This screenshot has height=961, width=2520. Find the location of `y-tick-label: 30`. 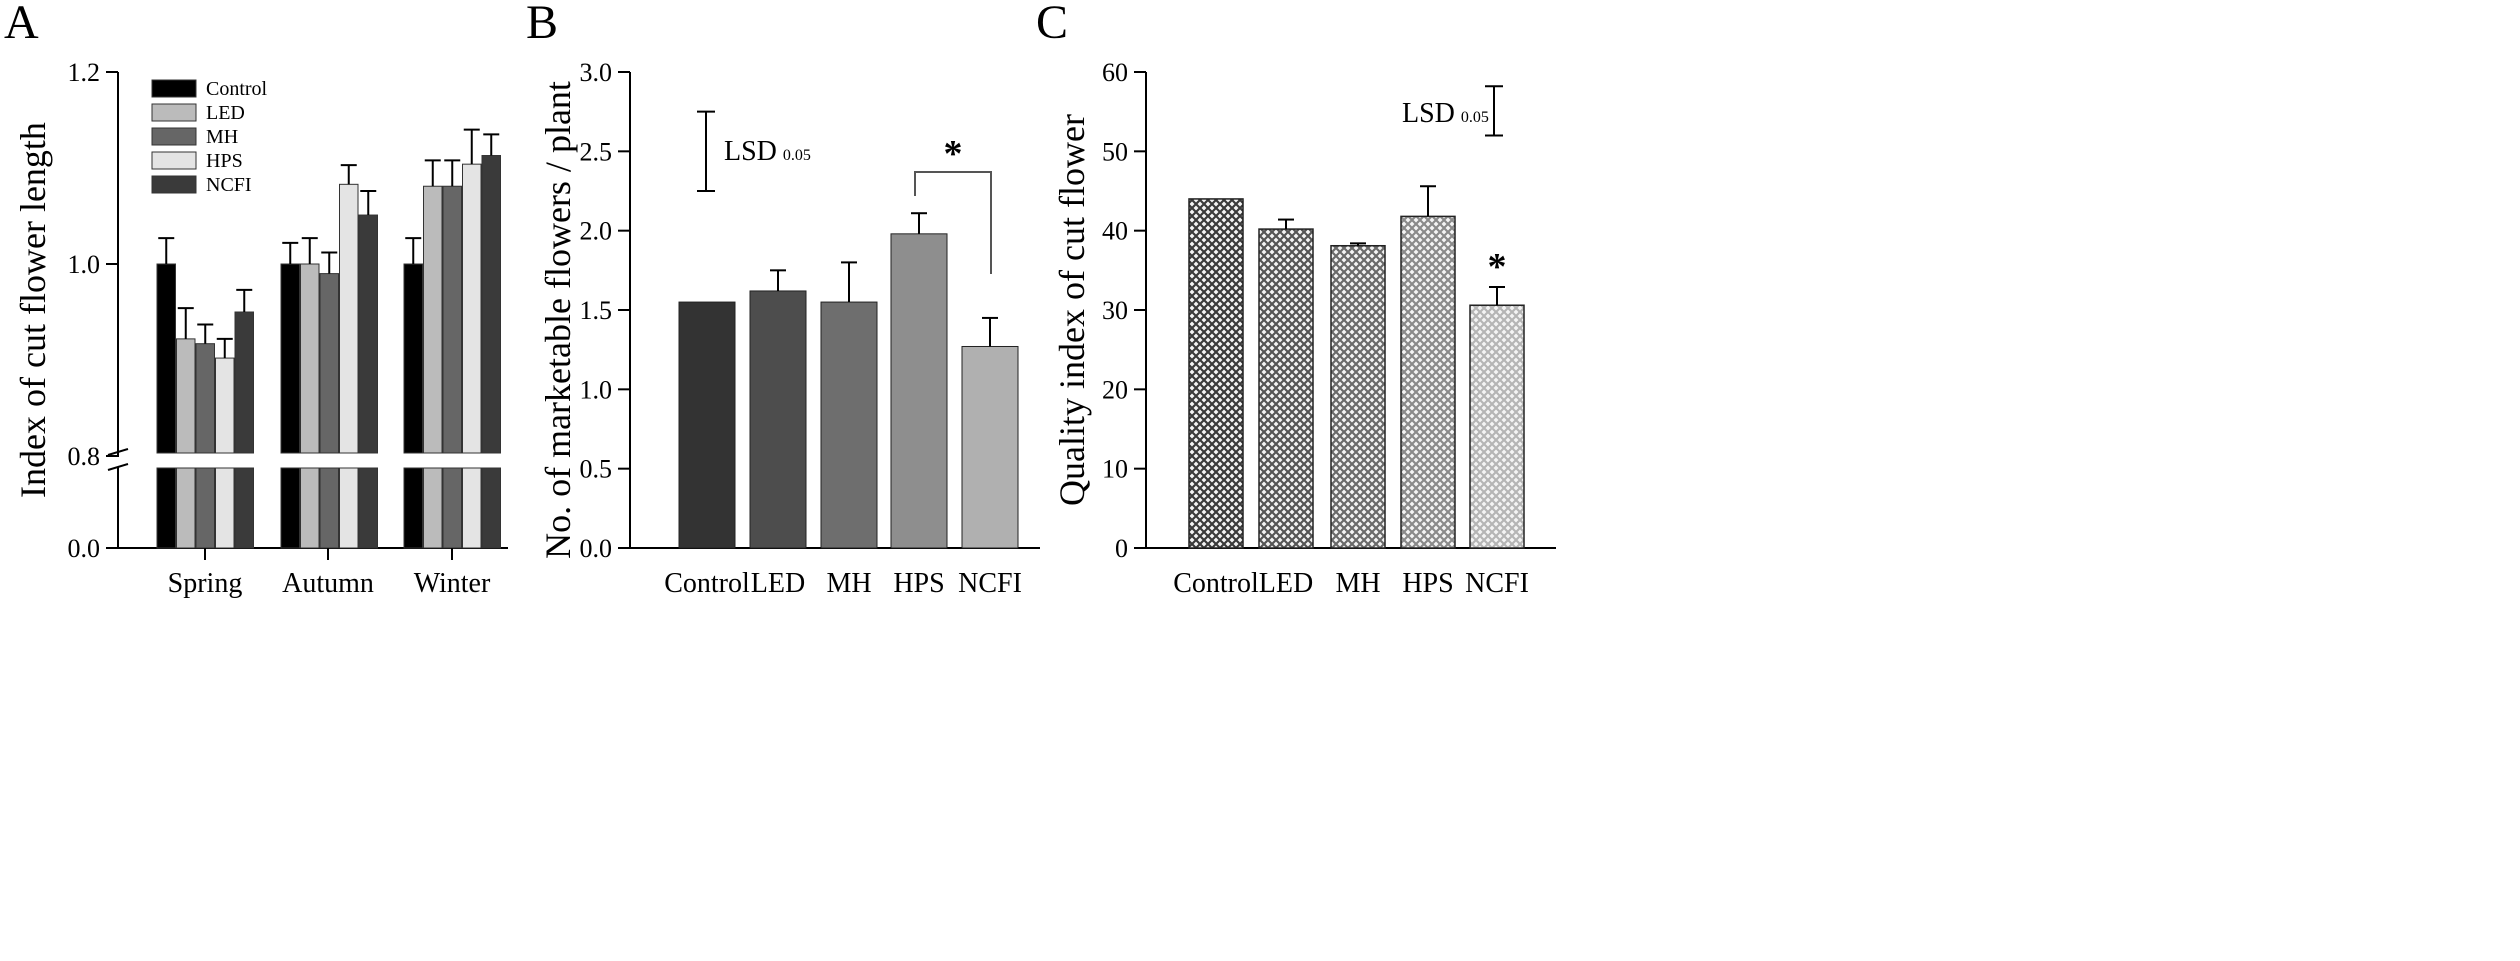

y-tick-label: 30 is located at coordinates (1115, 310).